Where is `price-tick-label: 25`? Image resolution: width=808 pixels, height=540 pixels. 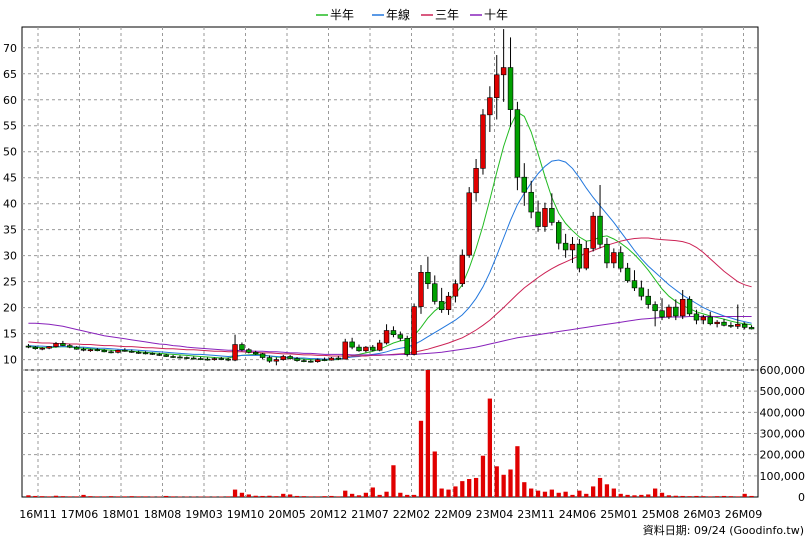
price-tick-label: 25 is located at coordinates (10, 282).